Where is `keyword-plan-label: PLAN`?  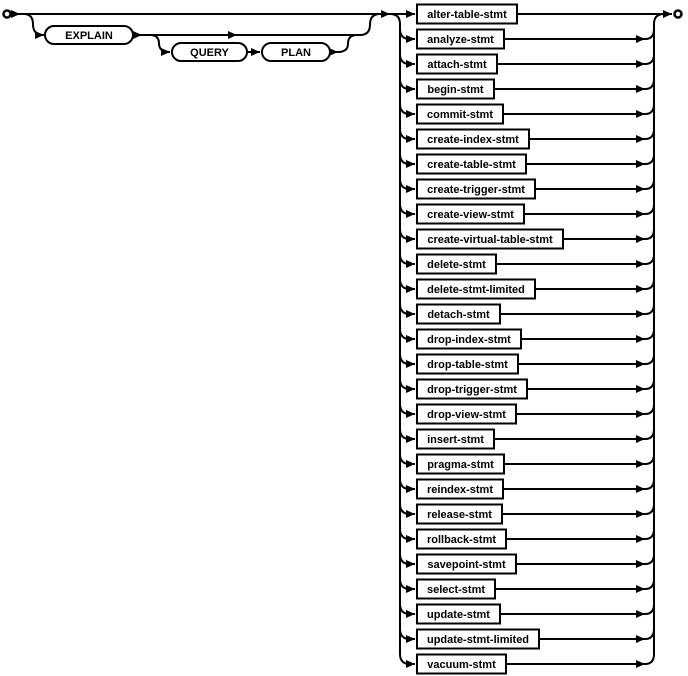
keyword-plan-label: PLAN is located at coordinates (296, 53).